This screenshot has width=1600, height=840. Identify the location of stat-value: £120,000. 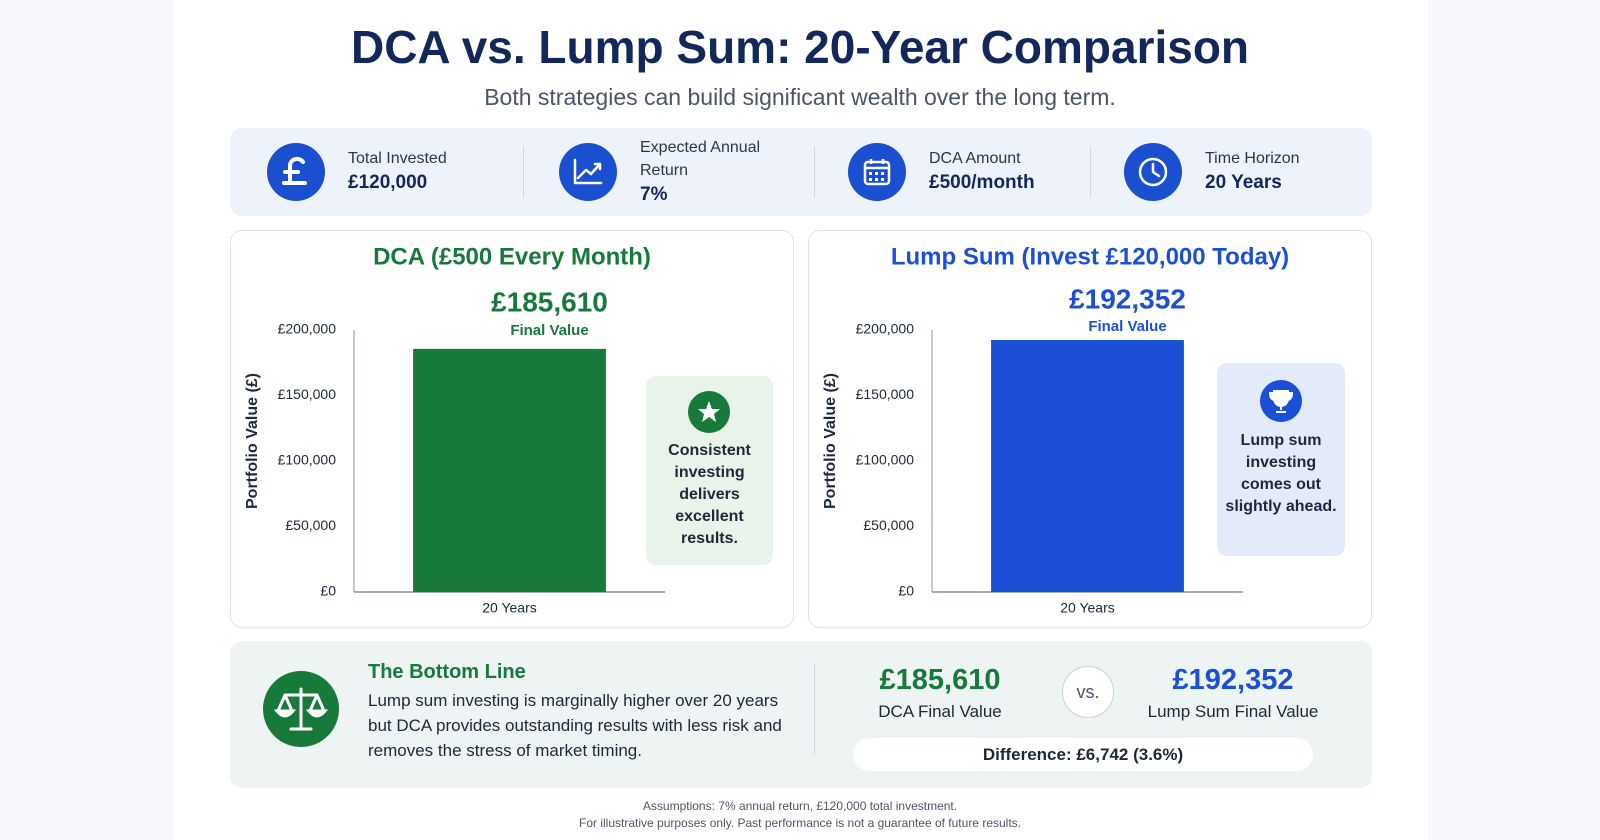
(388, 182).